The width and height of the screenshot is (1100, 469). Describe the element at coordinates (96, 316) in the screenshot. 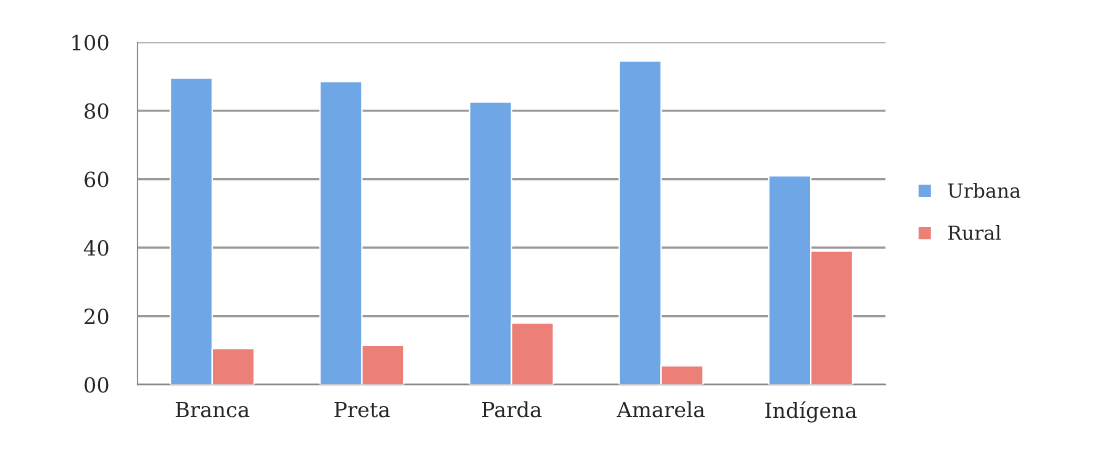

I see `y-tick-label: 20` at that location.